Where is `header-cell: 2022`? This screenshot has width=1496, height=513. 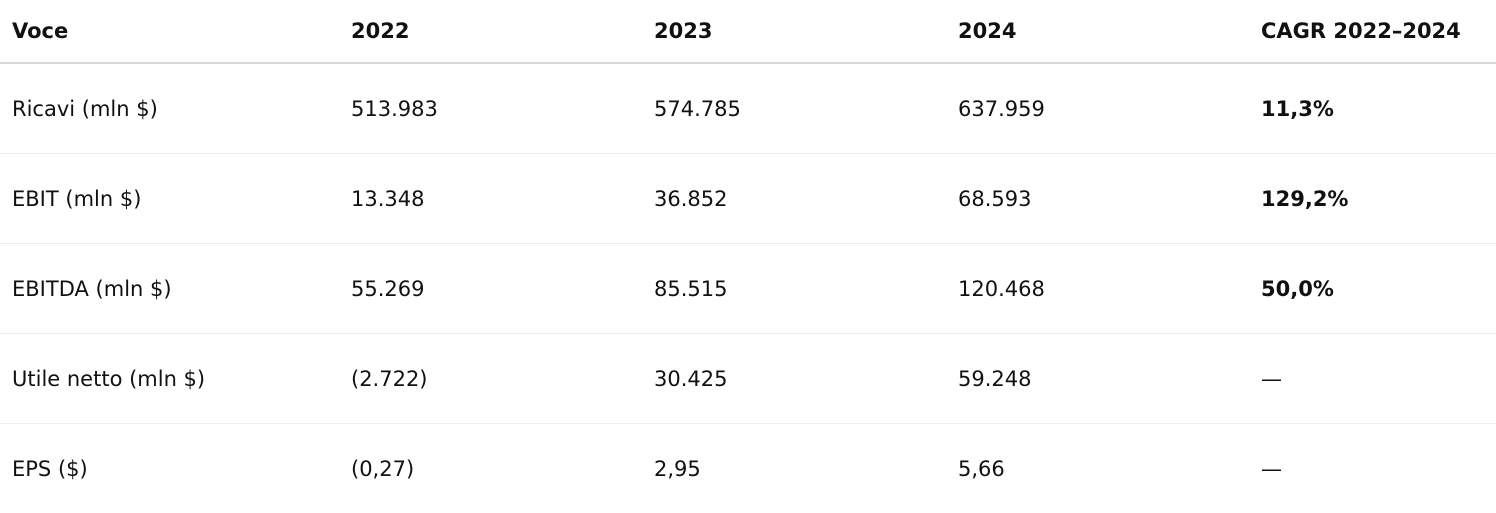
header-cell: 2022 is located at coordinates (490, 31).